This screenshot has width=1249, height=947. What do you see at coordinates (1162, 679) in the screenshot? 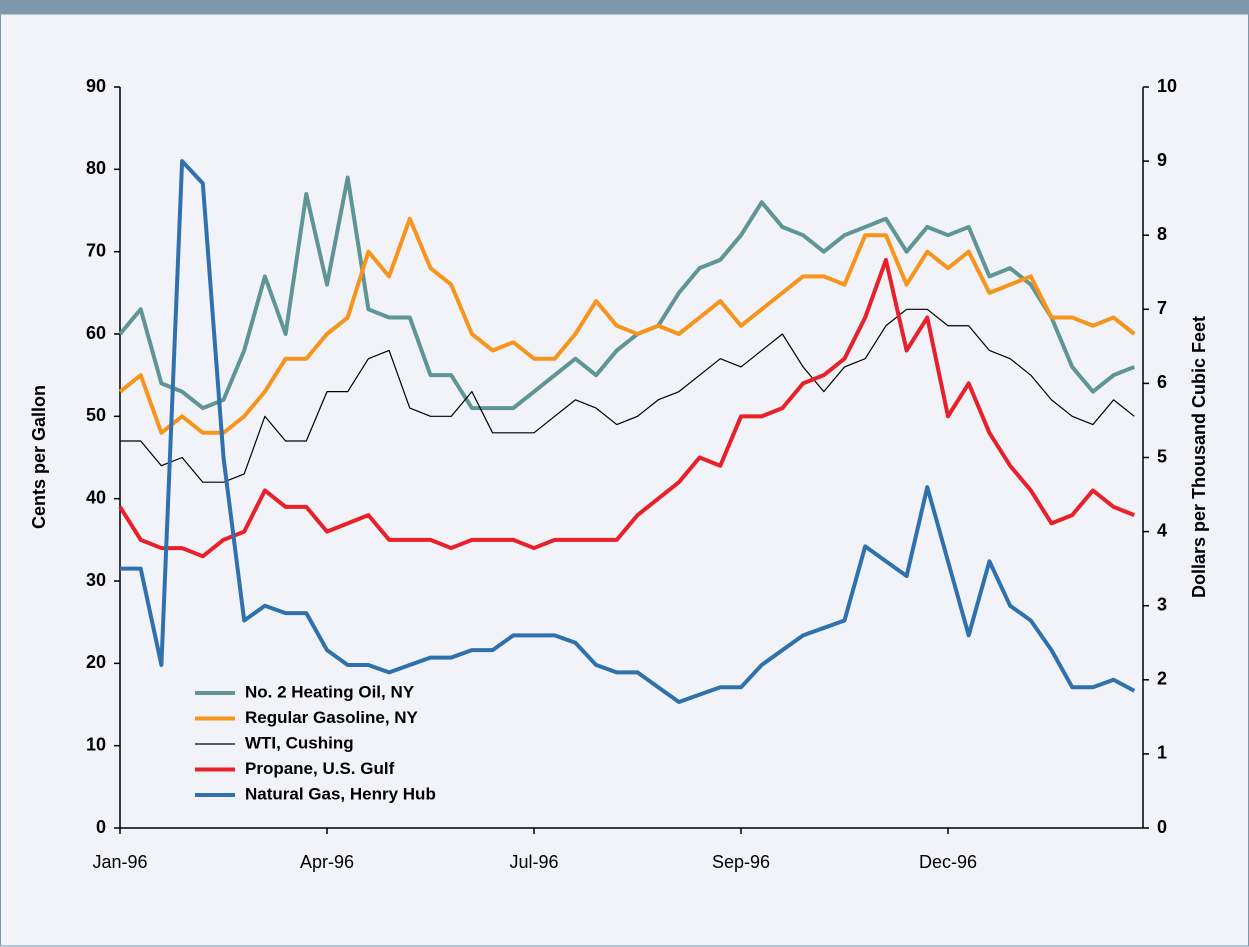
I see `y2-tick-label: 2` at bounding box center [1162, 679].